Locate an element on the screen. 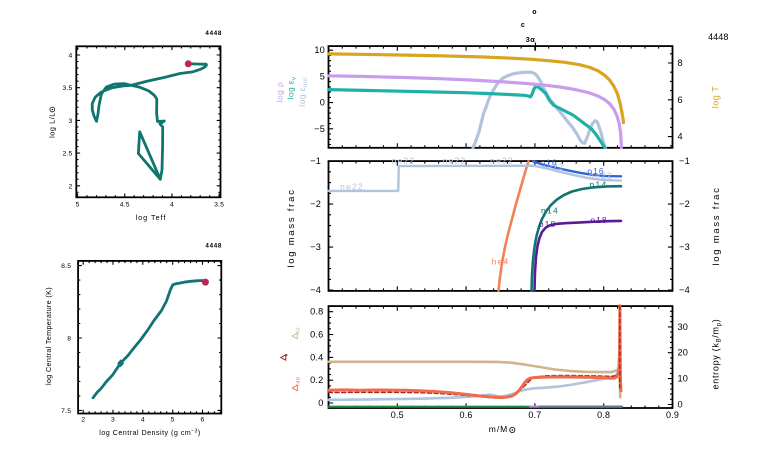 This screenshot has height=460, width=766. svg-text: 0.9 is located at coordinates (672, 415).